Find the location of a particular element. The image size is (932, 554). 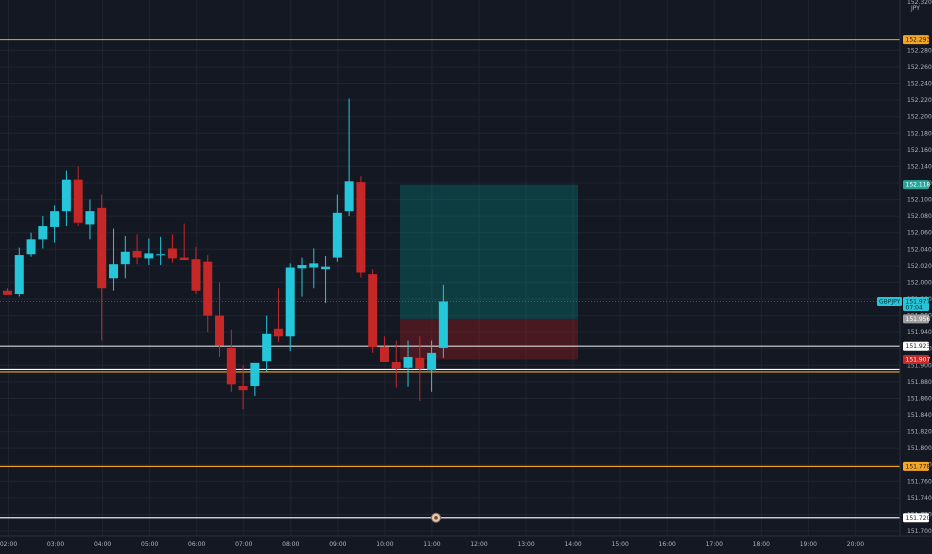

time-axis-label: 03:00 is located at coordinates (55, 544).